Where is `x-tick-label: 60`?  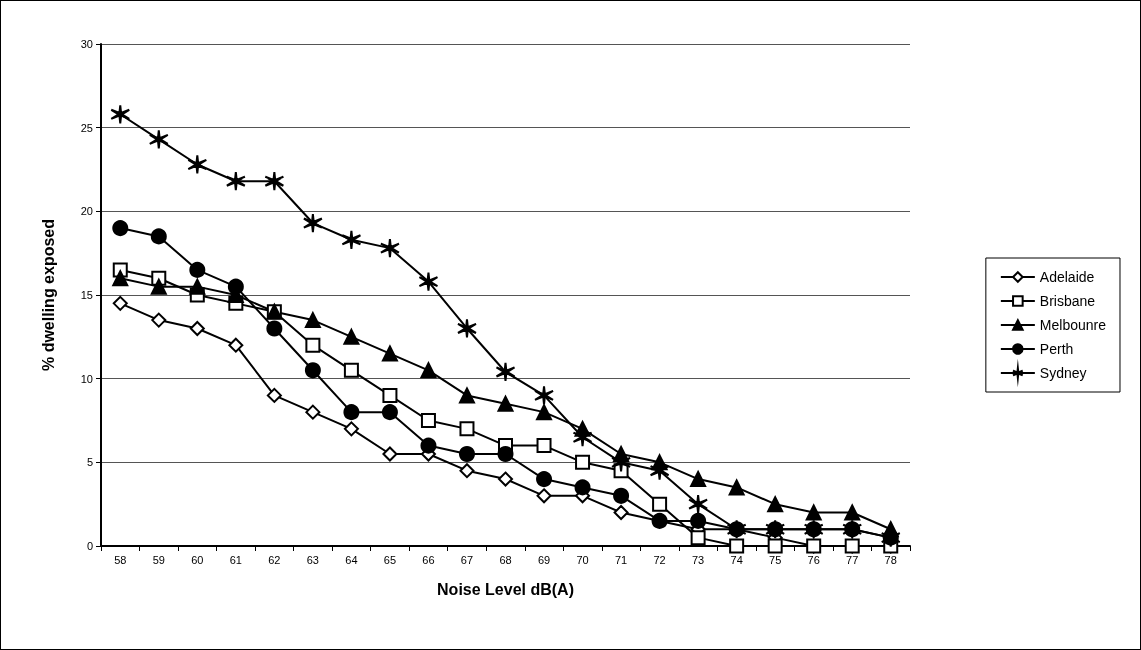 x-tick-label: 60 is located at coordinates (197, 559).